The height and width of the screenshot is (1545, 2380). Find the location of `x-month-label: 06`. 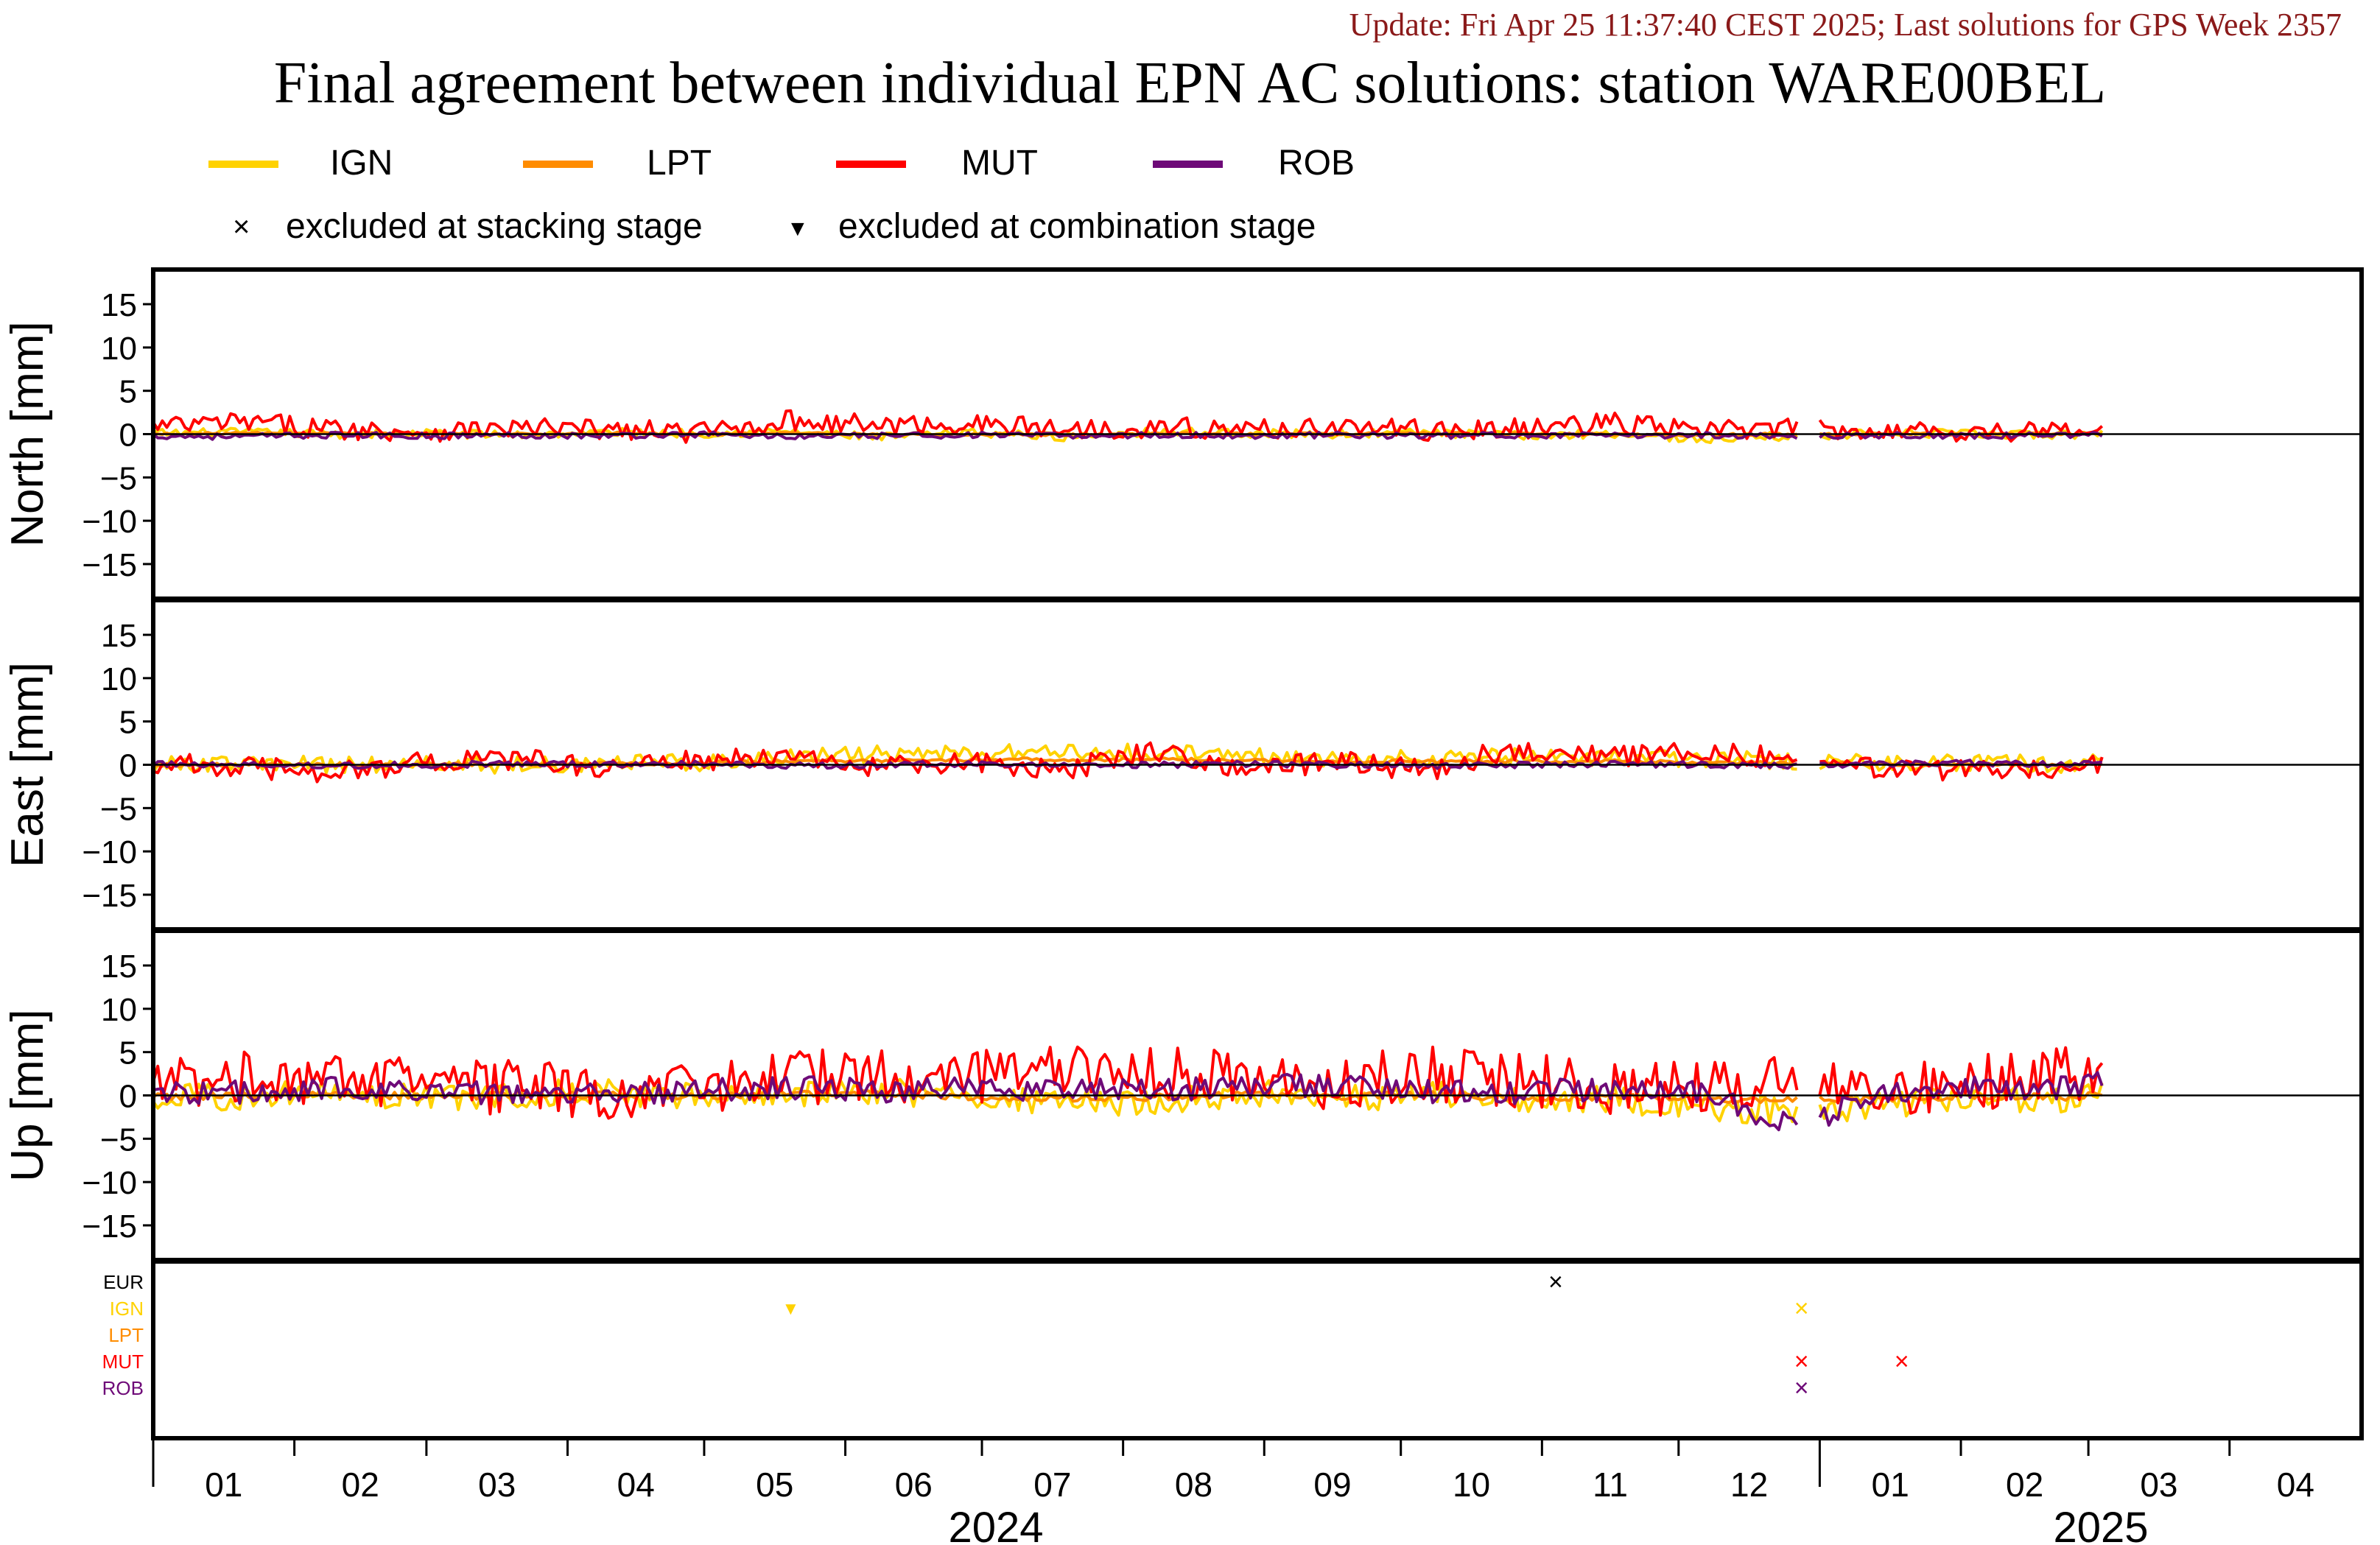

x-month-label: 06 is located at coordinates (914, 1485).